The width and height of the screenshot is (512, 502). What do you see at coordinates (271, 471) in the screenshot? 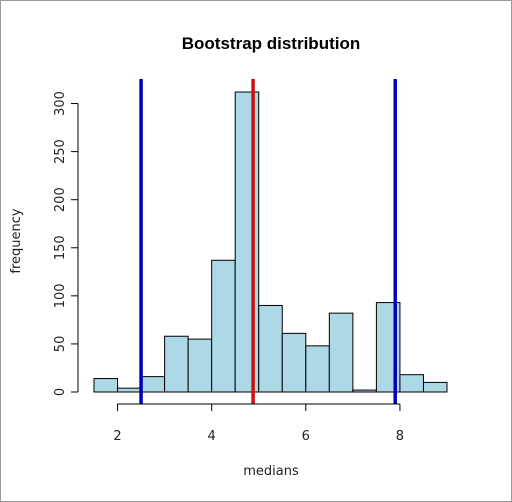
I see `x-axis-label: medians` at bounding box center [271, 471].